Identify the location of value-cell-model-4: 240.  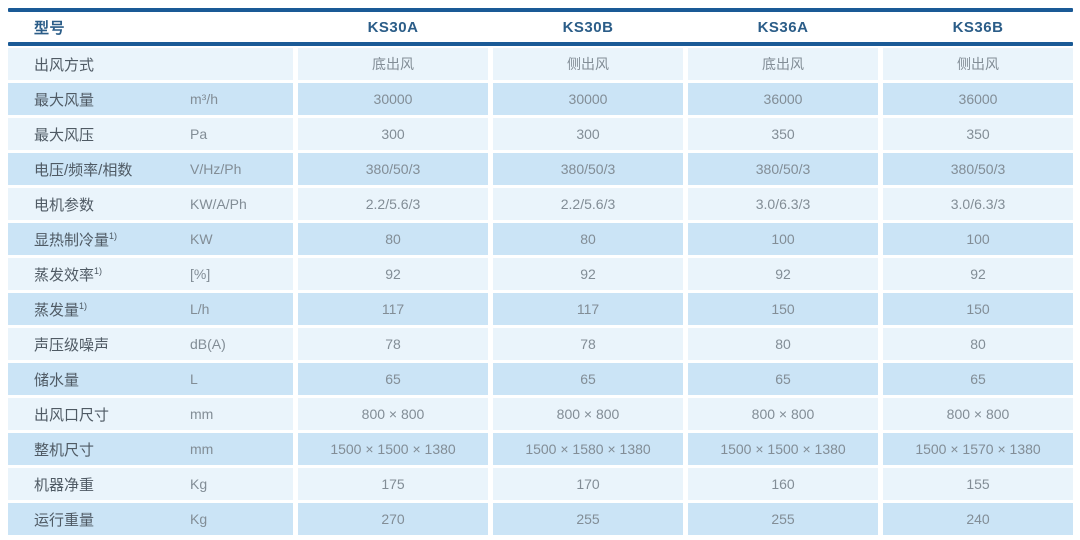
(978, 519).